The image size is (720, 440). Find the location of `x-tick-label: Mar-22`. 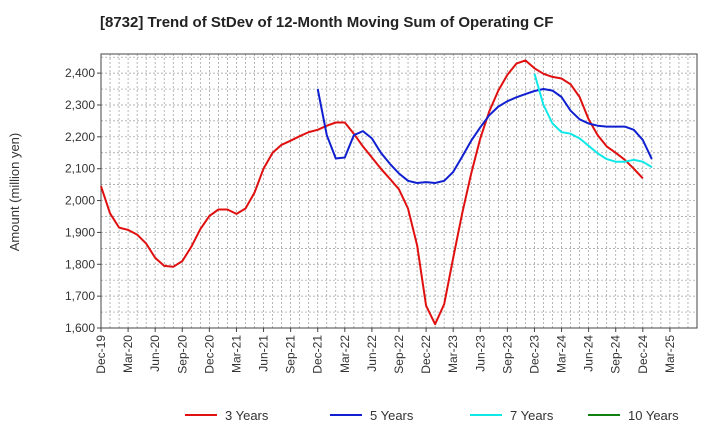

x-tick-label: Mar-22 is located at coordinates (345, 354).